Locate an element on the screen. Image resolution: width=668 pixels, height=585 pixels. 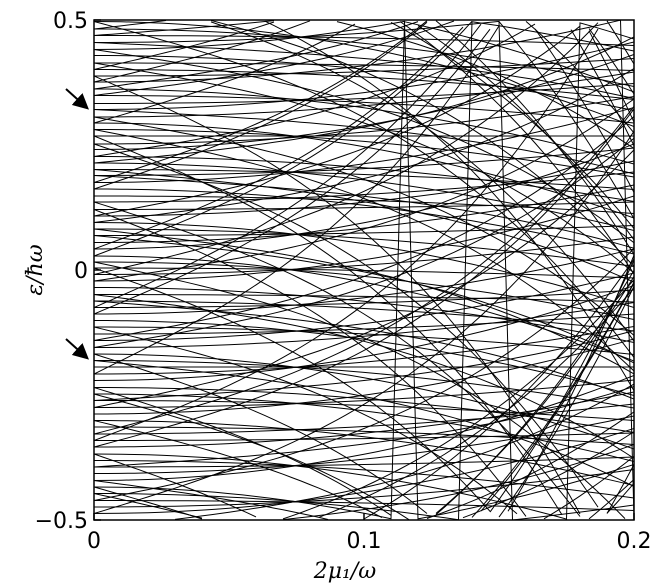
x-tick-label: 0.1 is located at coordinates (364, 541).